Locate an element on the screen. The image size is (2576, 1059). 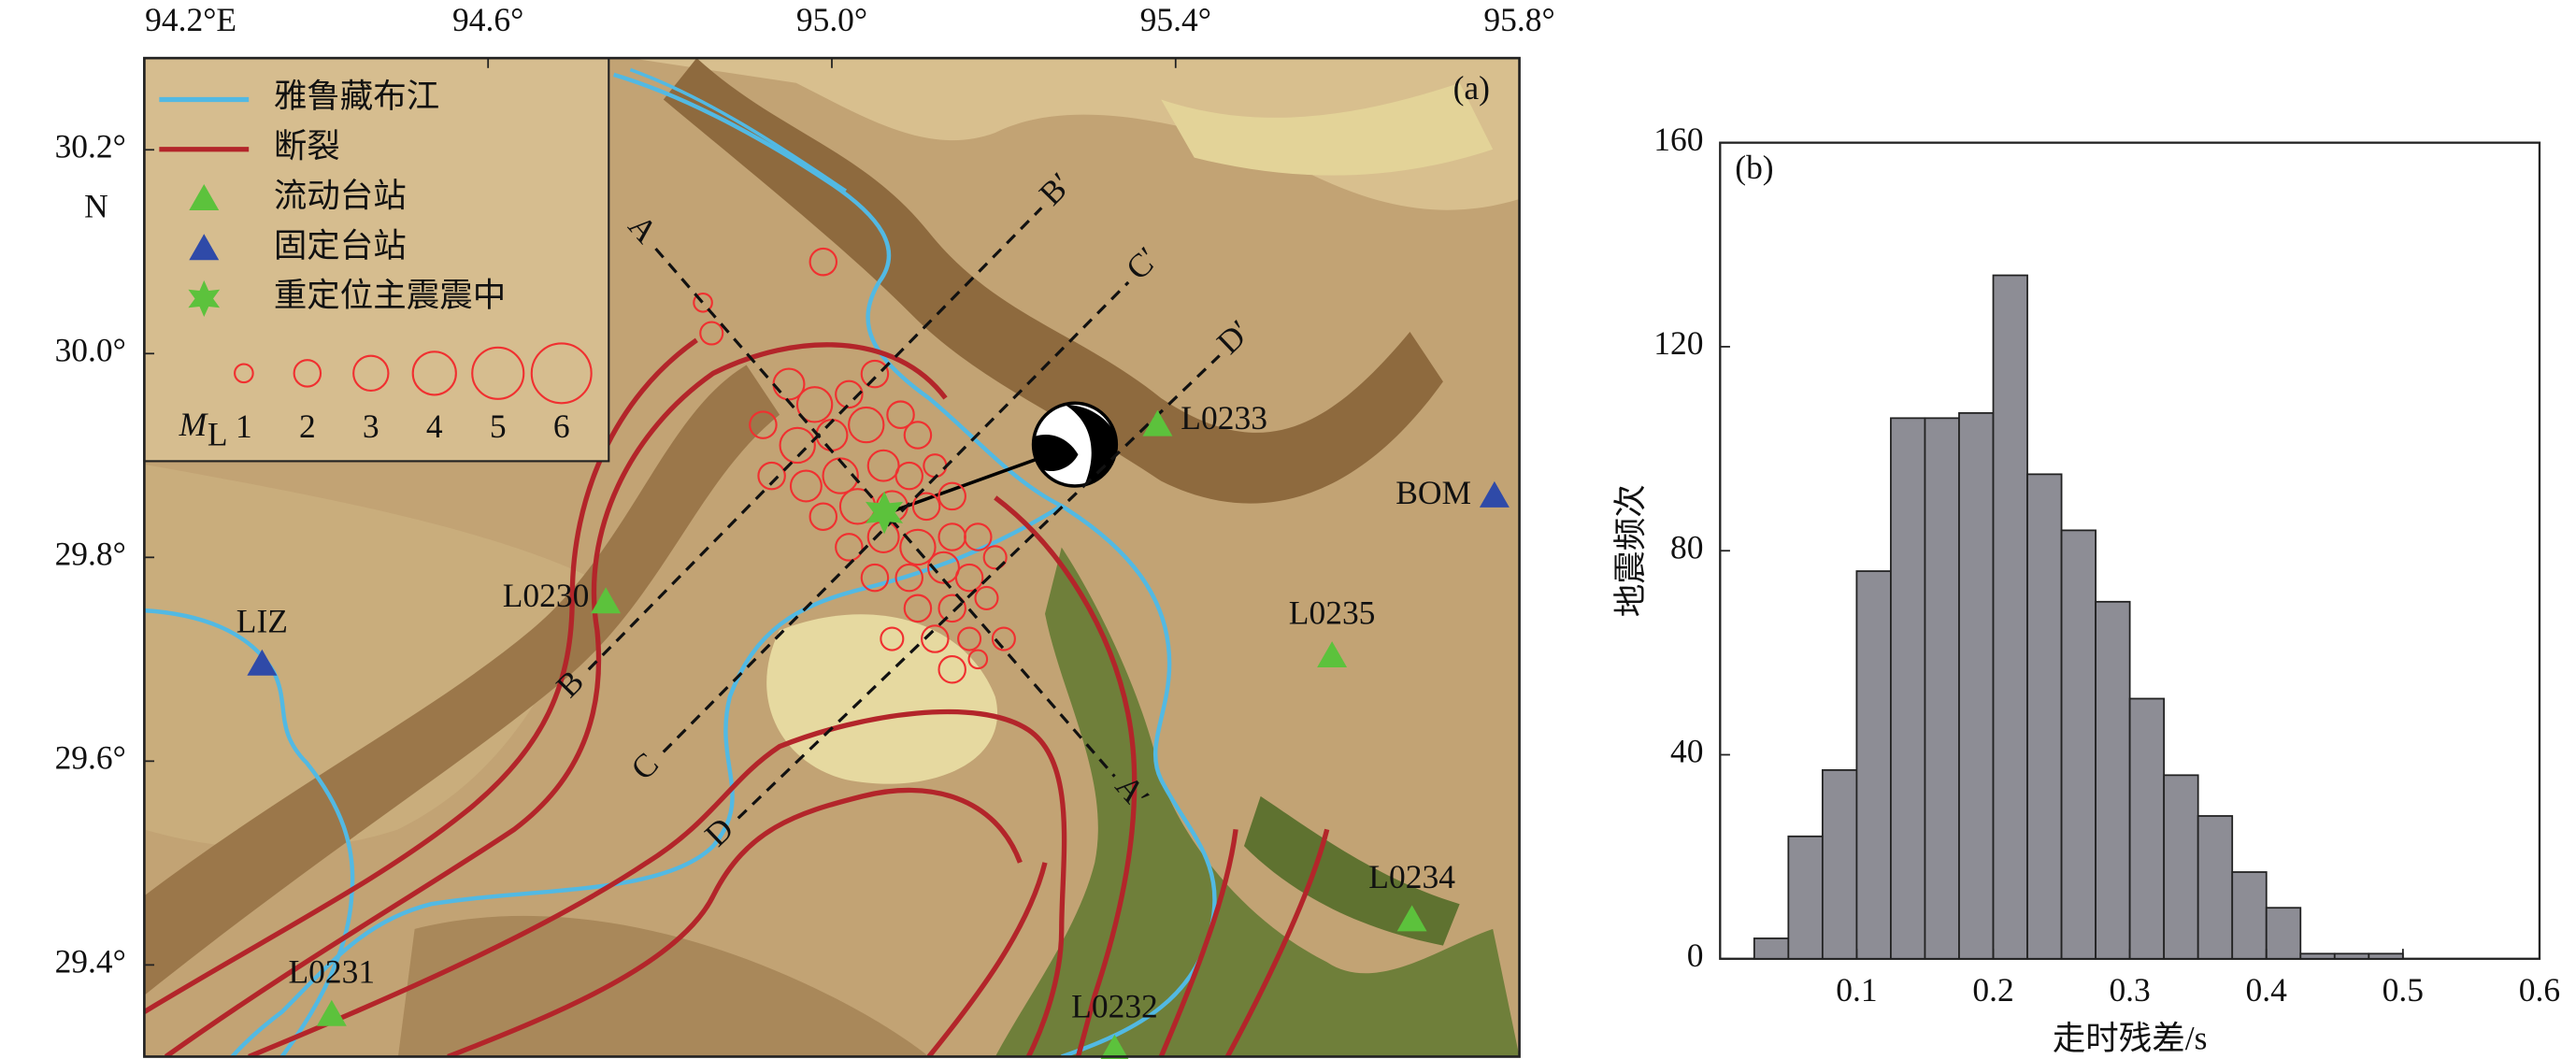
legend-box is located at coordinates (376, 260).